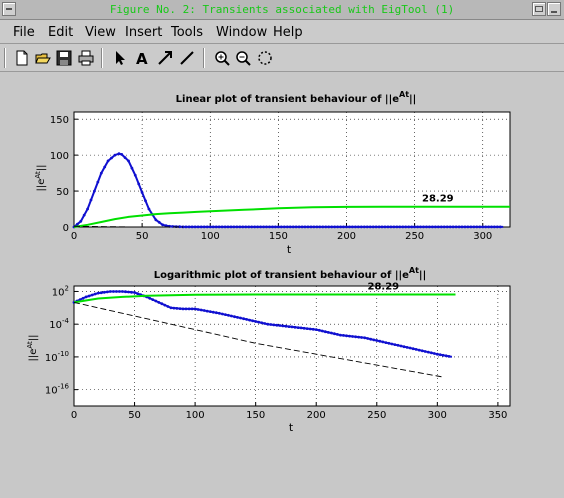 Image resolution: width=564 pixels, height=498 pixels. I want to click on minimize-button, so click(554, 9).